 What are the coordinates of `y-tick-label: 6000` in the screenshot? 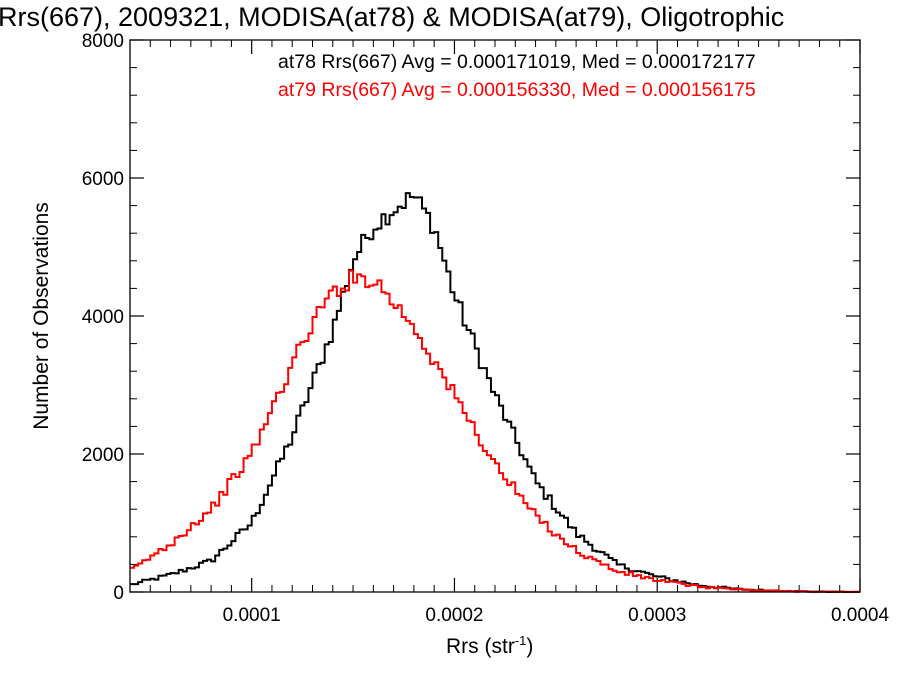 It's located at (103, 179).